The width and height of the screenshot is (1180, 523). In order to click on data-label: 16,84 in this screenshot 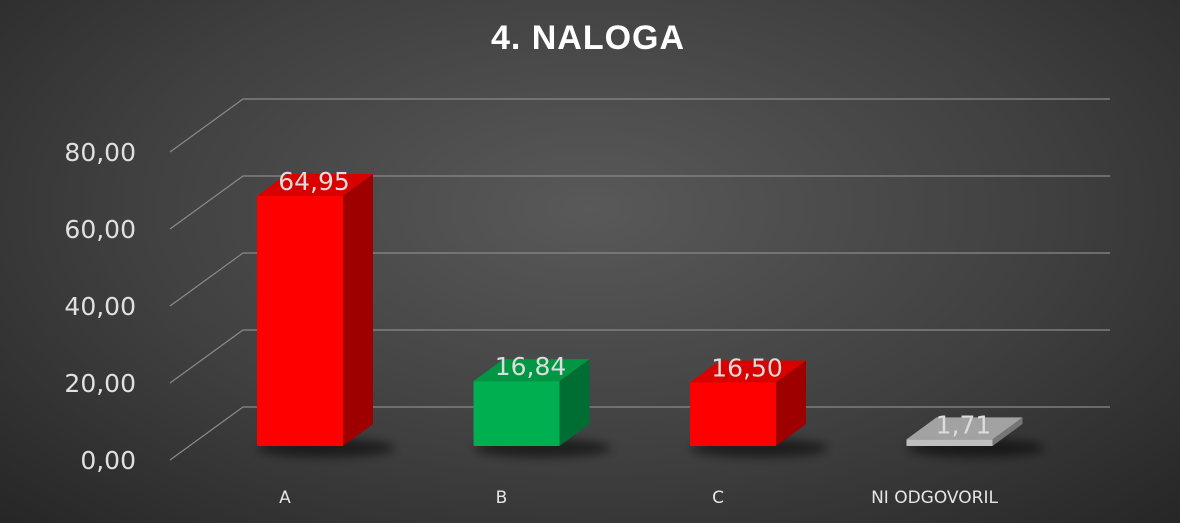, I will do `click(531, 366)`.